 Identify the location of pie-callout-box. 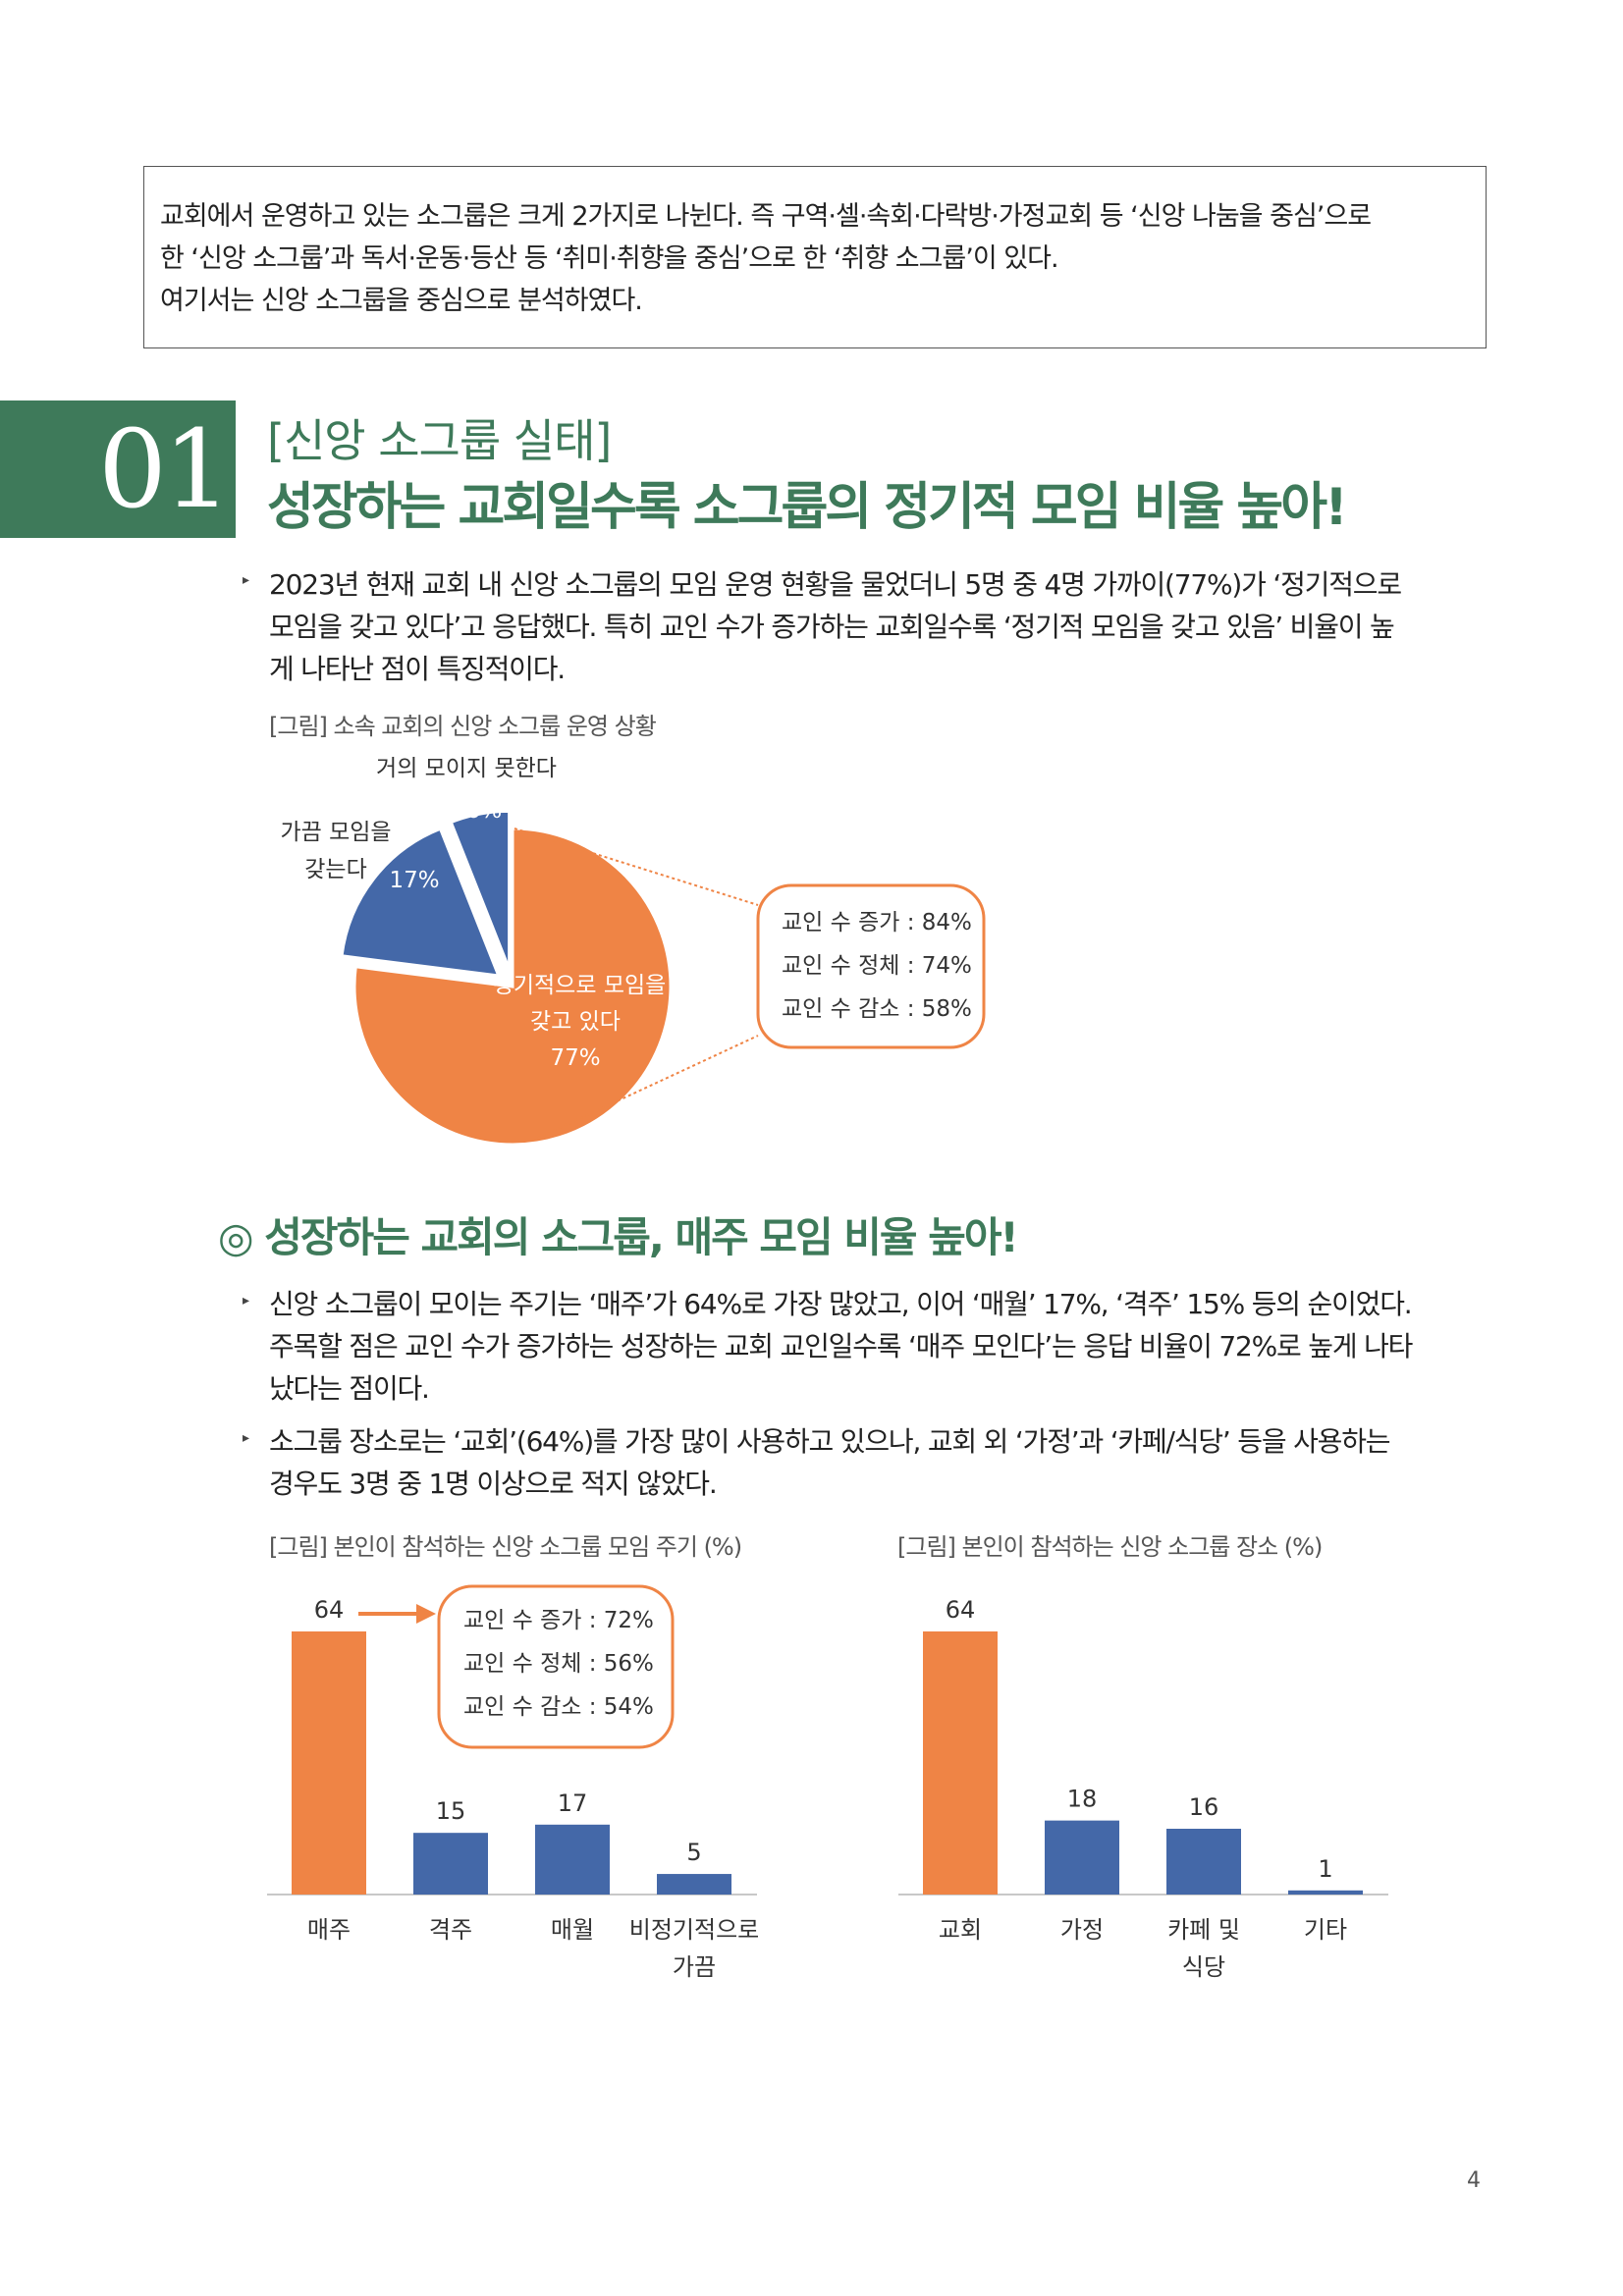
(871, 966).